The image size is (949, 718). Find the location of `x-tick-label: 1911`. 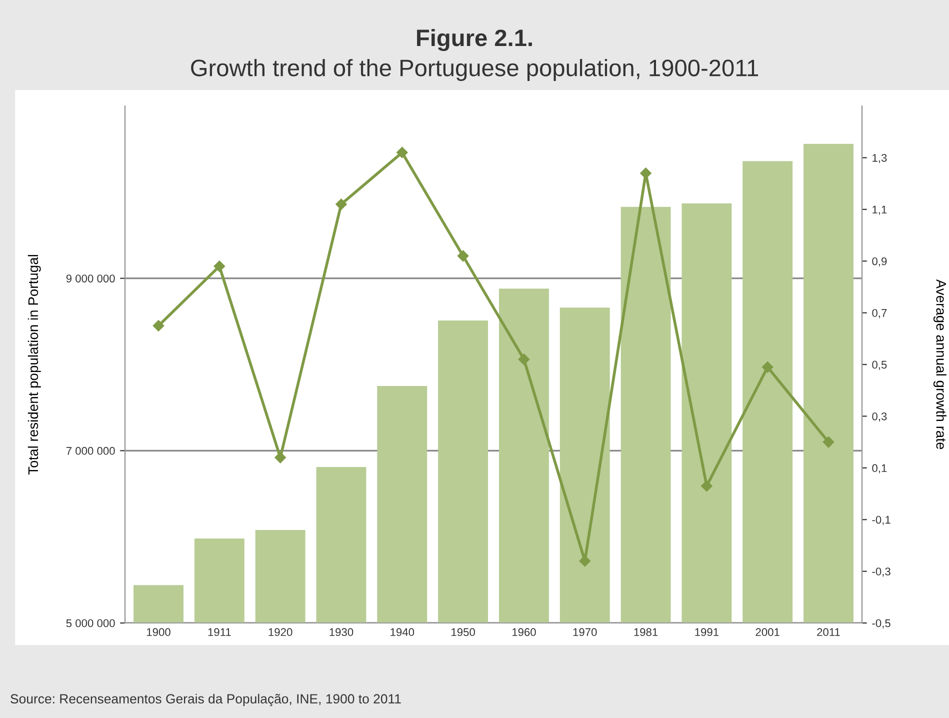

x-tick-label: 1911 is located at coordinates (219, 632).